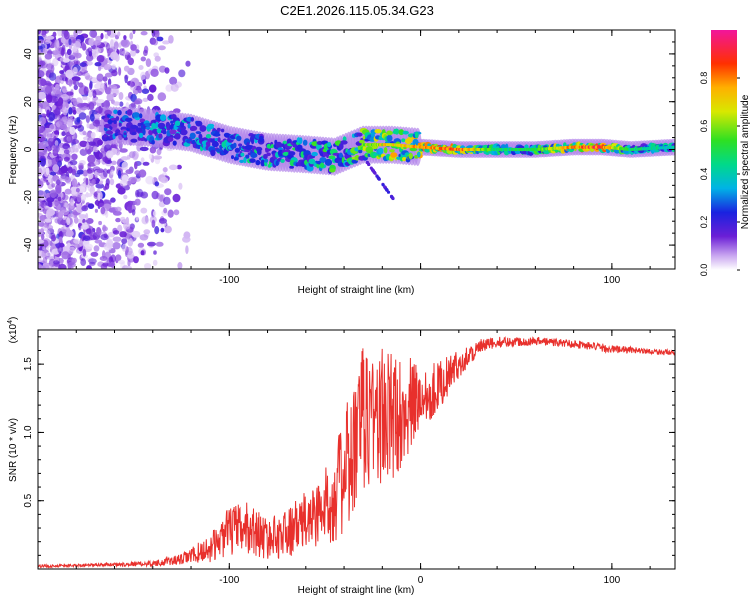  Describe the element at coordinates (421, 580) in the screenshot. I see `snr-xtick-label: 0` at that location.